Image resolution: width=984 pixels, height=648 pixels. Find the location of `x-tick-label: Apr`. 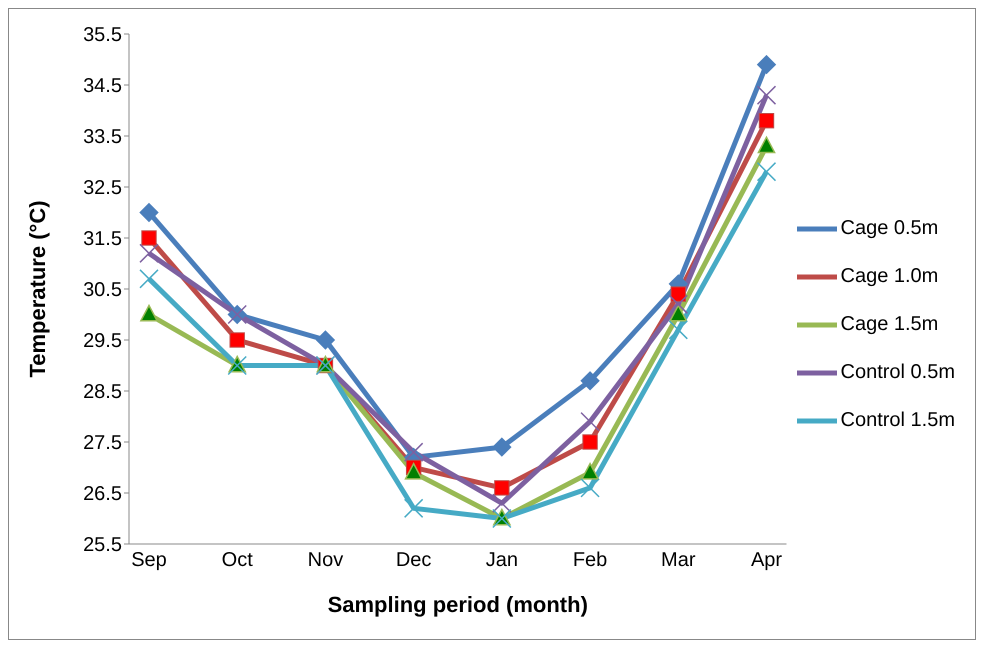

x-tick-label: Apr is located at coordinates (766, 560).